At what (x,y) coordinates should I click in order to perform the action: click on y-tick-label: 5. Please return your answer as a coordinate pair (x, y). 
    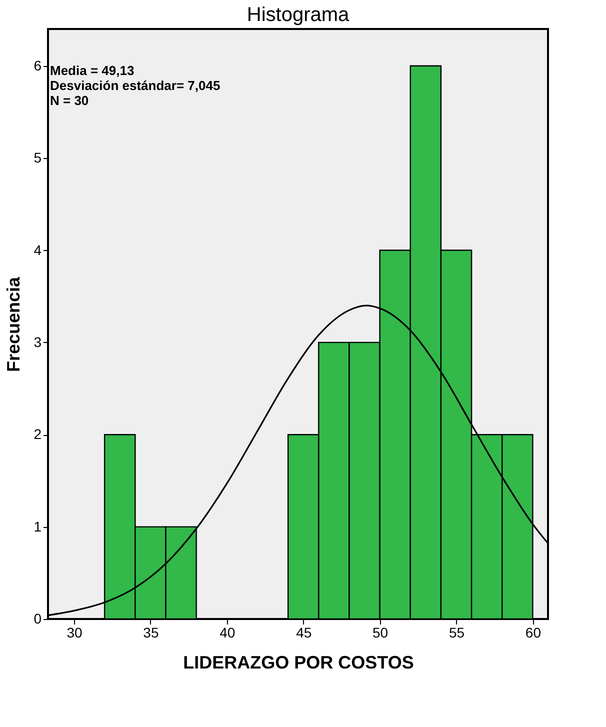
    Looking at the image, I should click on (38, 158).